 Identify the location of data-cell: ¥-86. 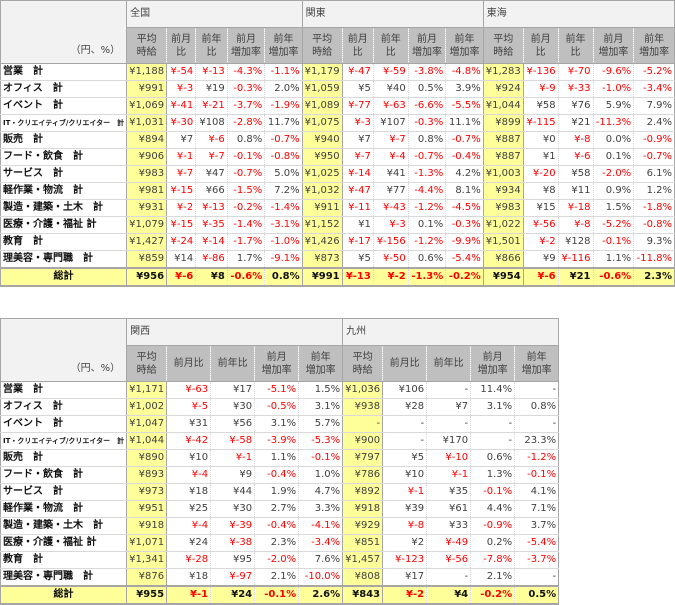
(211, 259).